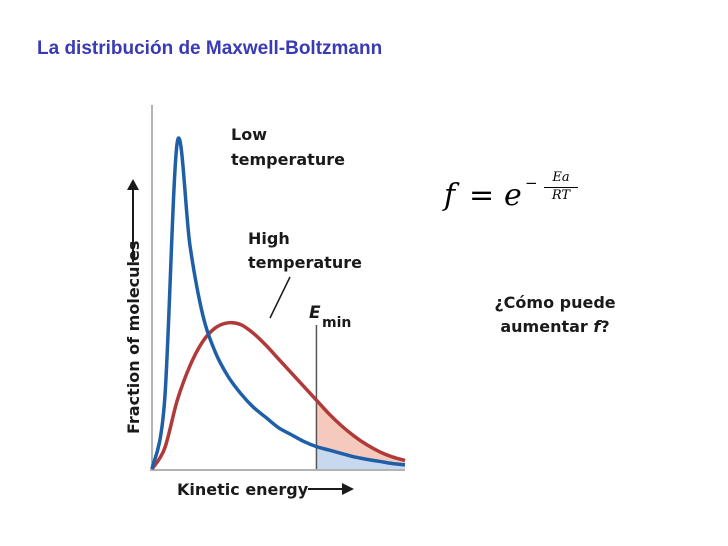 This screenshot has height=546, width=728. I want to click on formula-exponent-denominator: RT, so click(561, 195).